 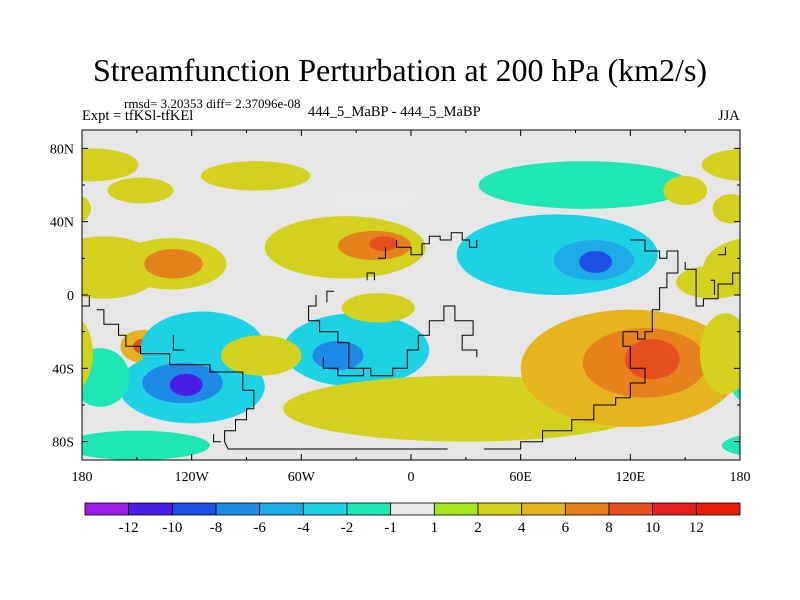 What do you see at coordinates (394, 112) in the screenshot?
I see `case-label: 444_5_MaBP - 444_5_MaBP` at bounding box center [394, 112].